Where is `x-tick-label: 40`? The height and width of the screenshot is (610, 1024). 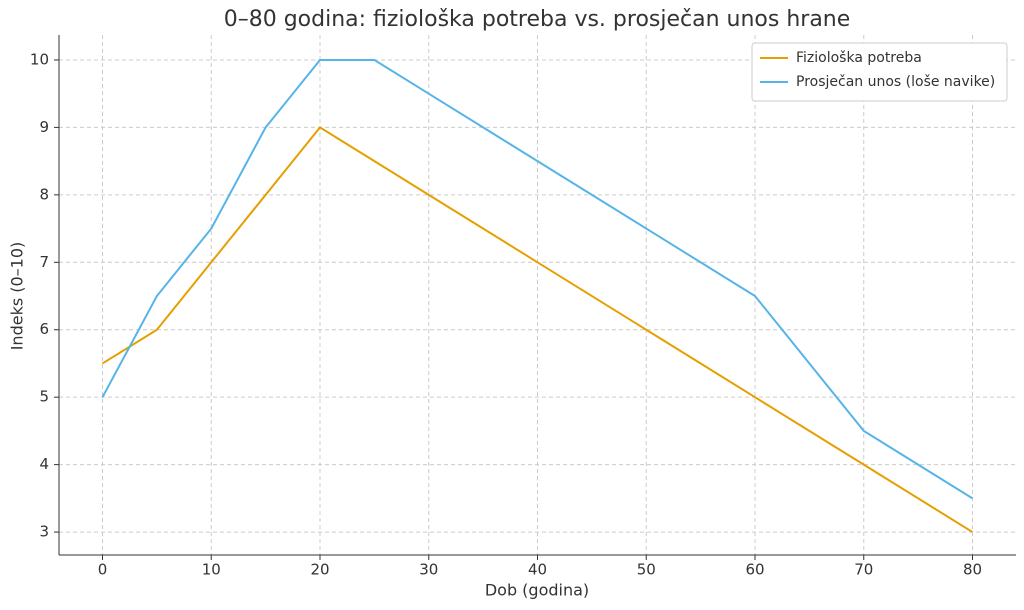 x-tick-label: 40 is located at coordinates (537, 570).